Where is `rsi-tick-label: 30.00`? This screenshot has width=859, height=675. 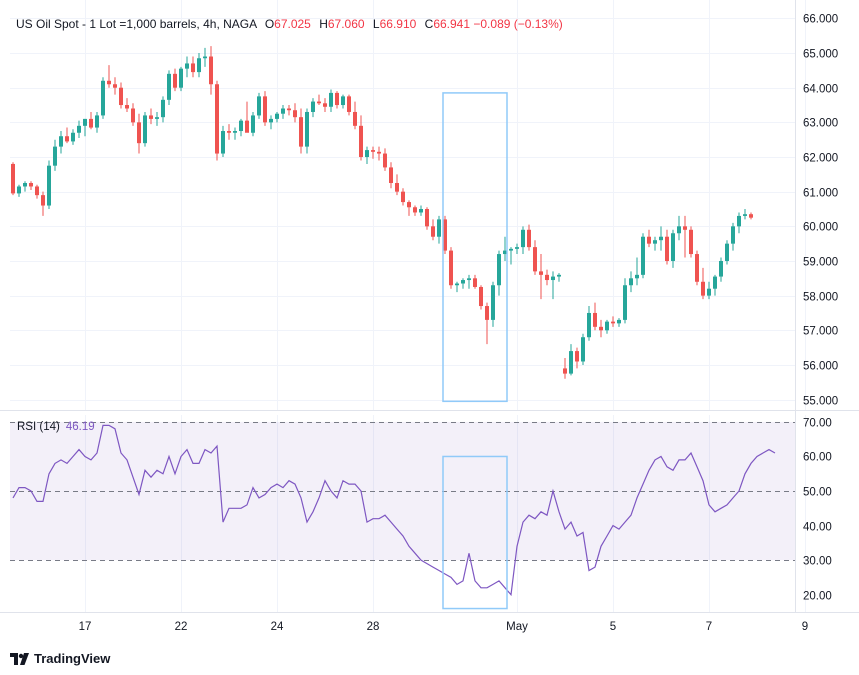
rsi-tick-label: 30.00 is located at coordinates (817, 562).